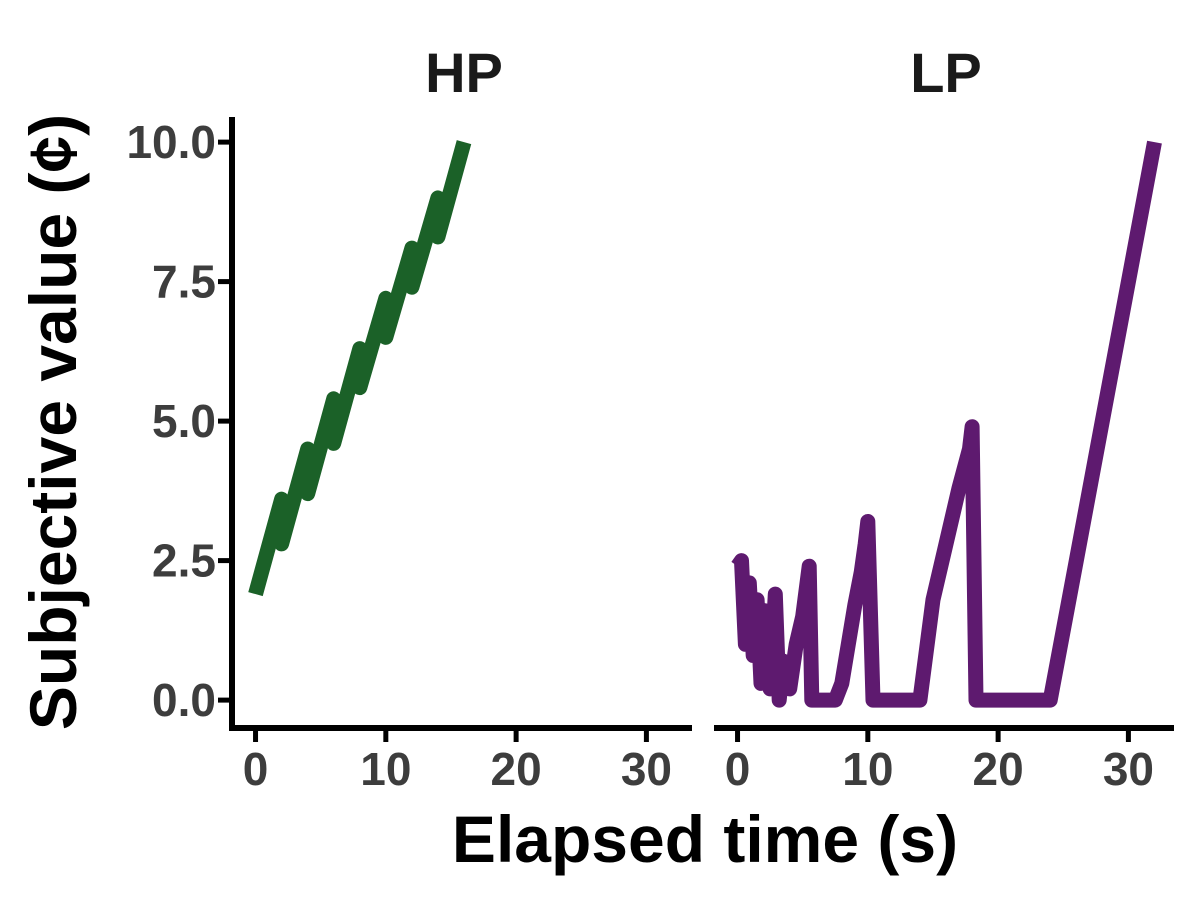 Image resolution: width=1200 pixels, height=900 pixels. Describe the element at coordinates (53, 422) in the screenshot. I see `y-axis-title: Subjective value (¢)` at that location.